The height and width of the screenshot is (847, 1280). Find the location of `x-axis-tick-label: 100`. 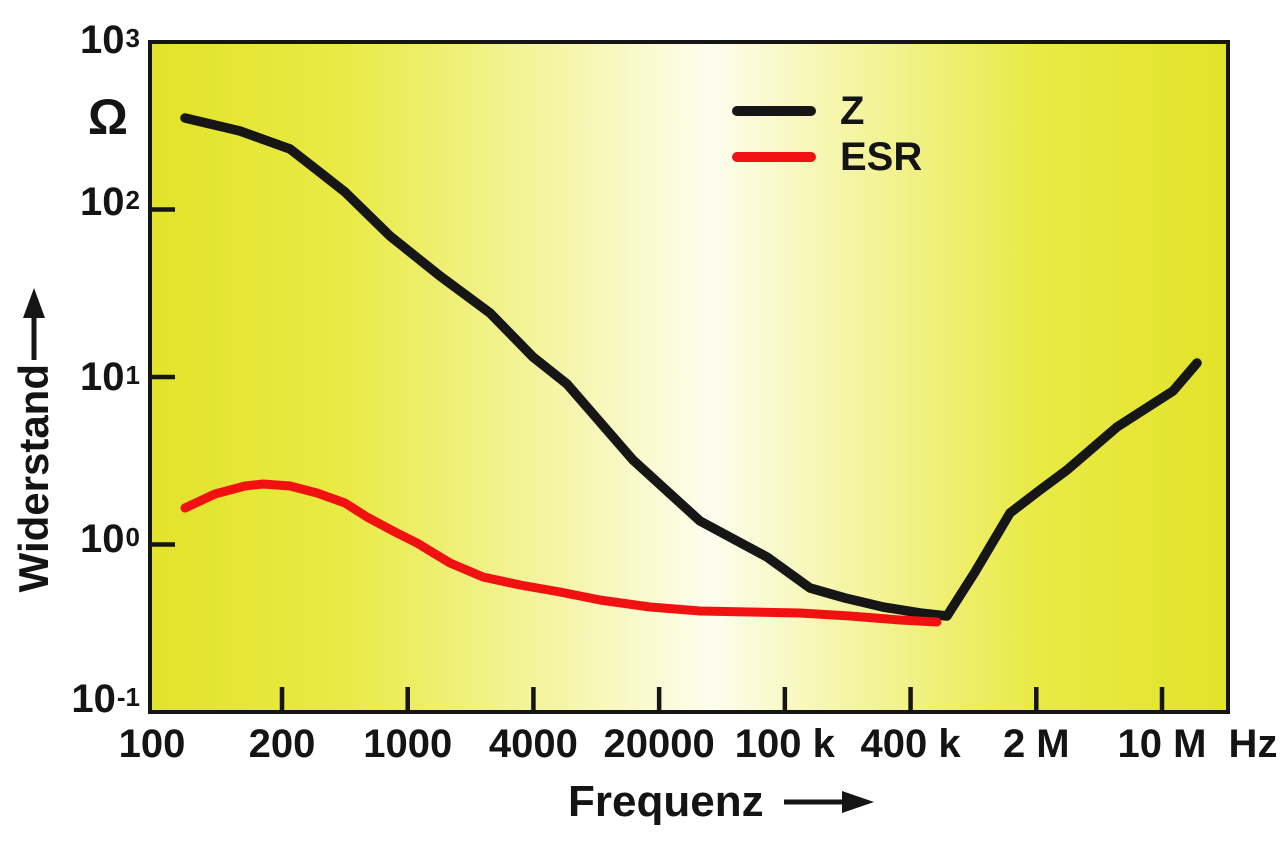

x-axis-tick-label: 100 is located at coordinates (152, 744).